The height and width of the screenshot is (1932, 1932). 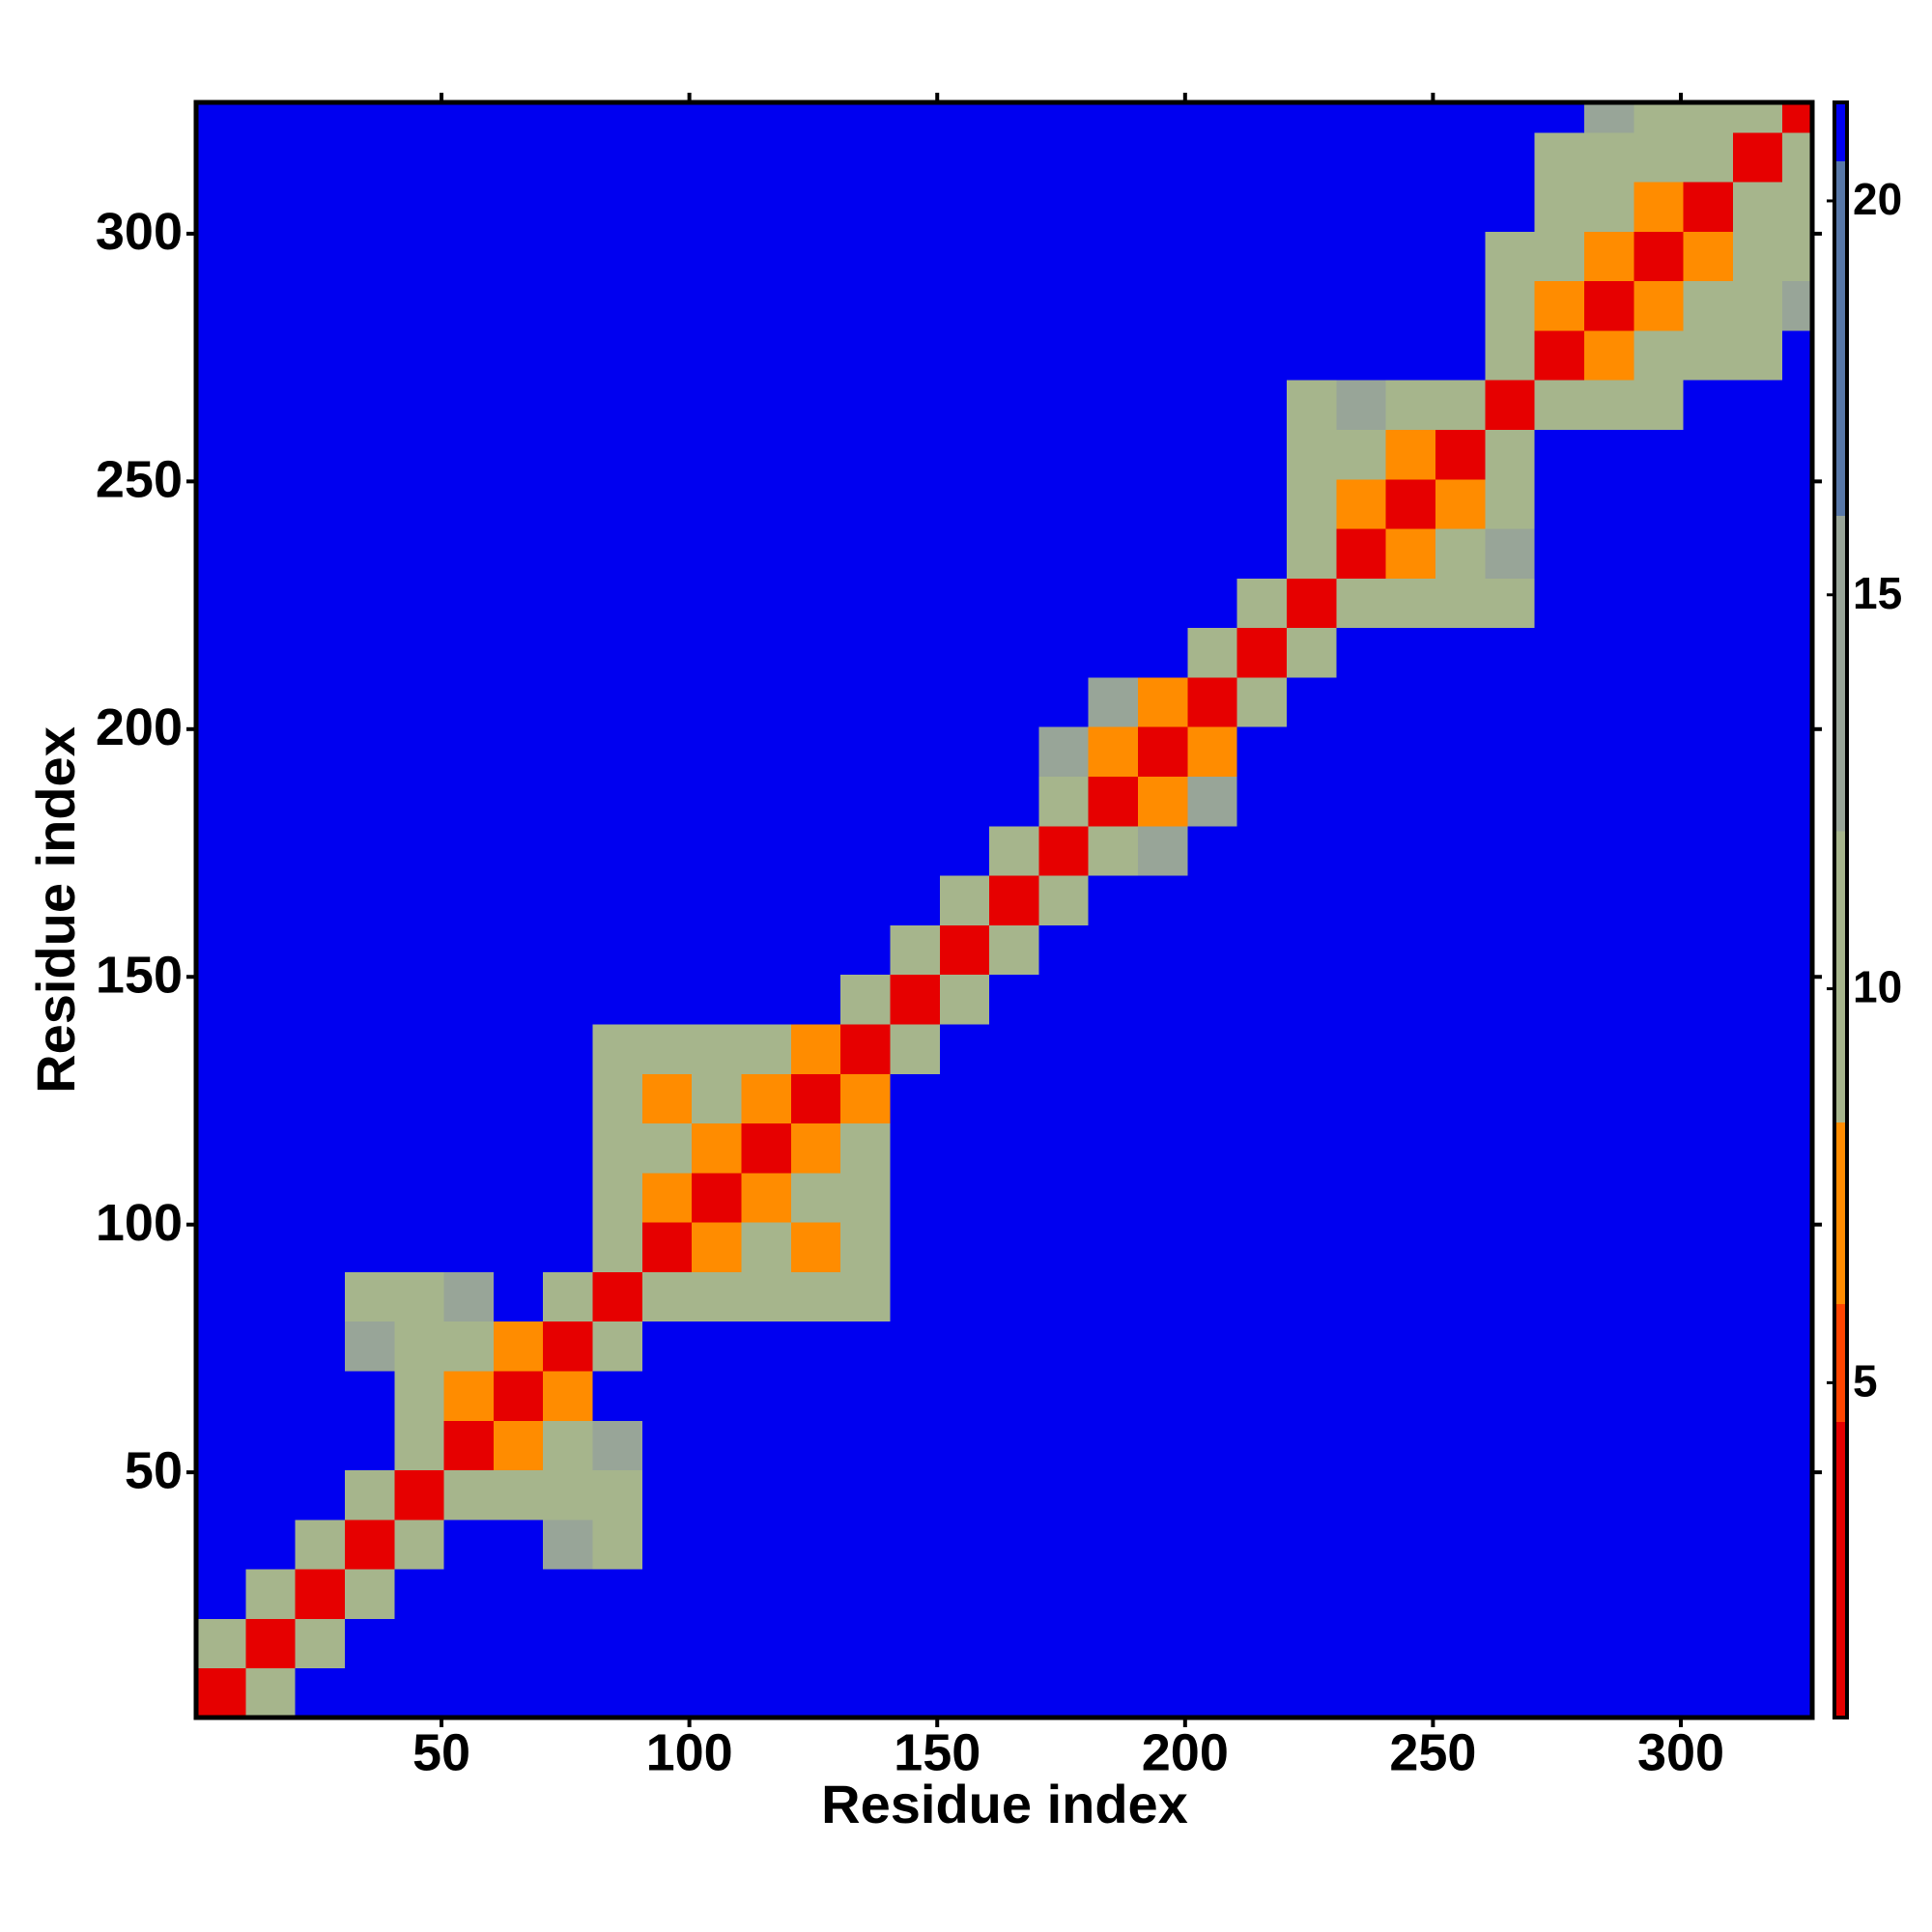 What do you see at coordinates (1005, 1804) in the screenshot?
I see `x-axis-label: Residue index` at bounding box center [1005, 1804].